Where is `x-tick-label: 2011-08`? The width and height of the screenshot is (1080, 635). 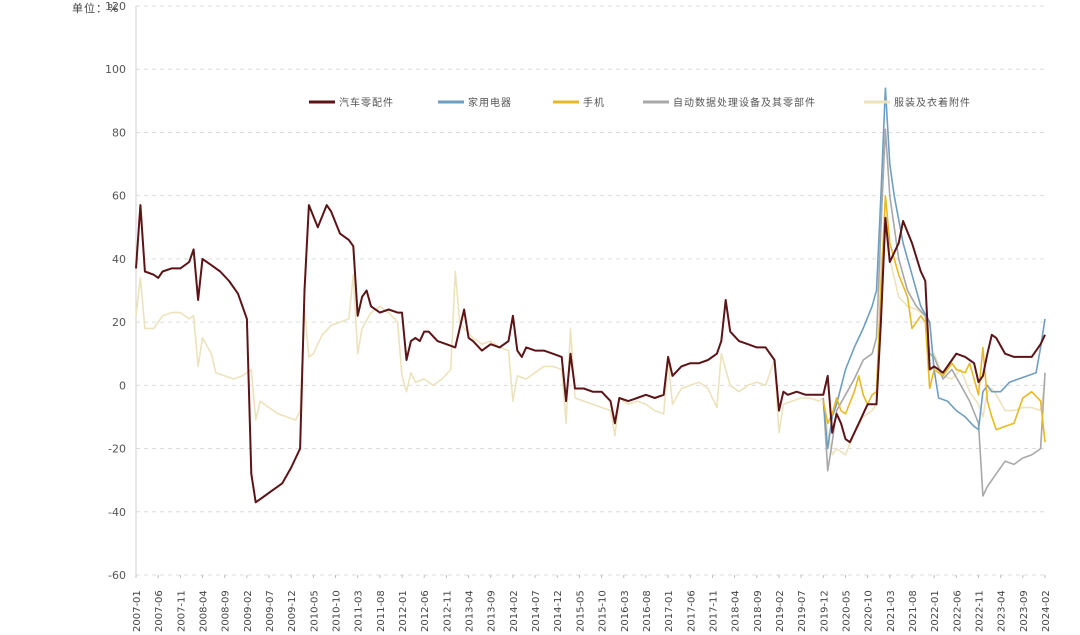 x-tick-label: 2011-08 is located at coordinates (381, 611).